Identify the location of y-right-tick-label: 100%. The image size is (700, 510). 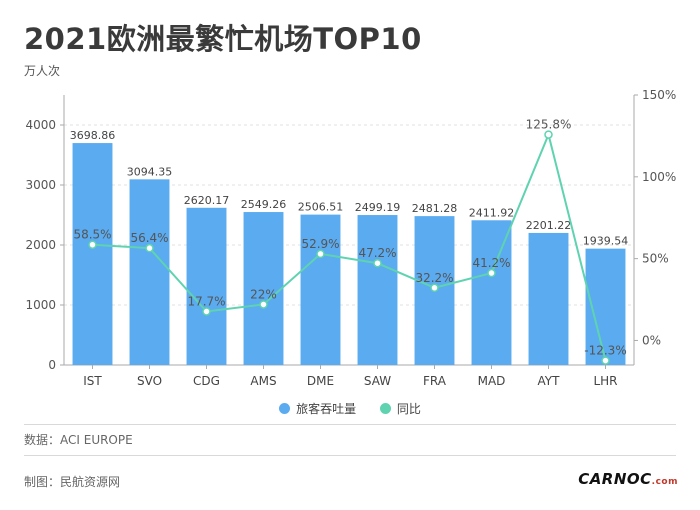
(659, 177).